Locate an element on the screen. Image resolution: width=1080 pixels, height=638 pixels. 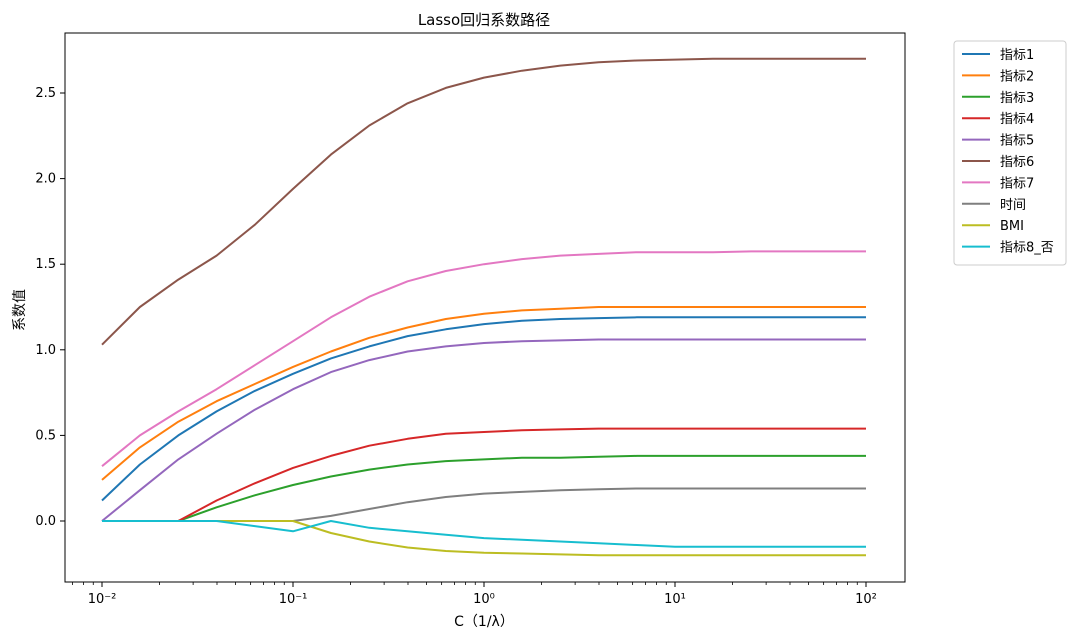
legend-label: 时间 is located at coordinates (1013, 205).